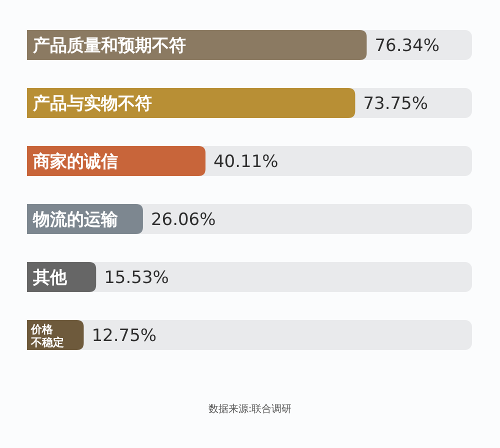 This screenshot has height=448, width=500. Describe the element at coordinates (245, 162) in the screenshot. I see `data-label: 40.11%` at that location.